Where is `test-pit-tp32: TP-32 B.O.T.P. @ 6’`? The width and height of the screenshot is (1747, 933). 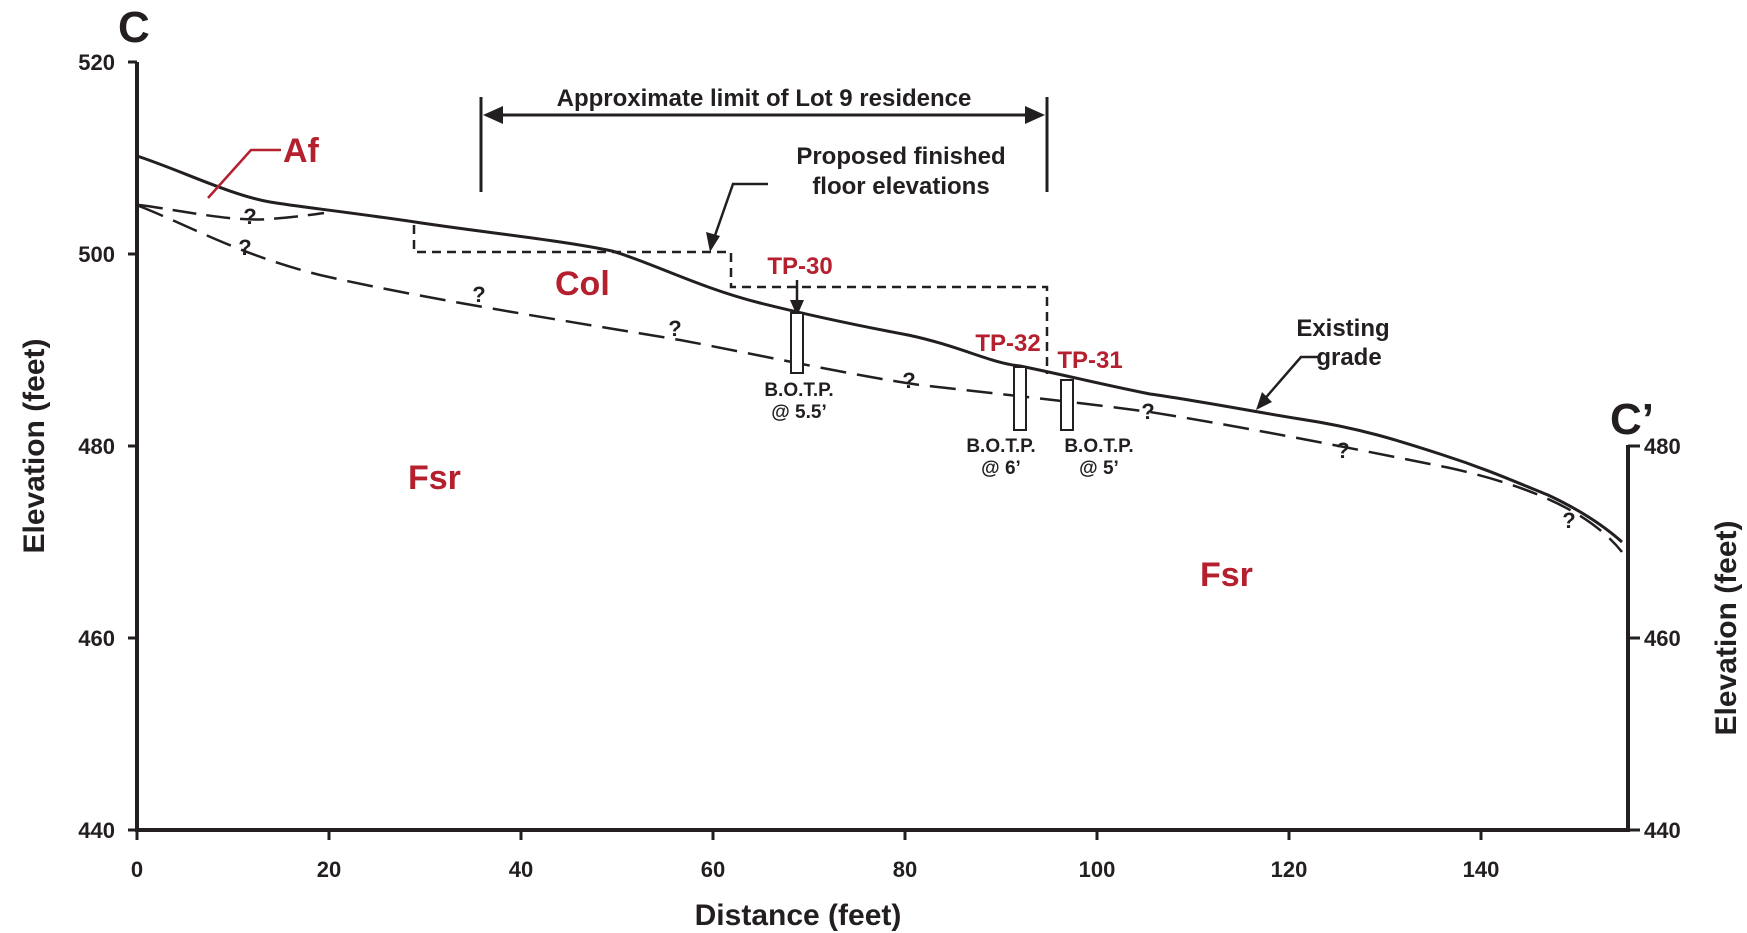
test-pit-tp32: TP-32 B.O.T.P. @ 6’ is located at coordinates (1003, 404).